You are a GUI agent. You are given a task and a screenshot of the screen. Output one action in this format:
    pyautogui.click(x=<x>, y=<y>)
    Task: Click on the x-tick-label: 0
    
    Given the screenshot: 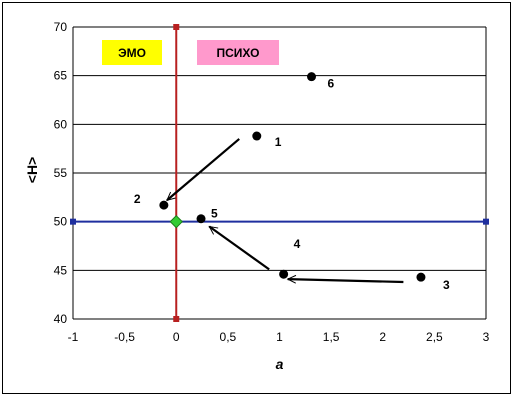 What is the action you would take?
    pyautogui.click(x=176, y=337)
    